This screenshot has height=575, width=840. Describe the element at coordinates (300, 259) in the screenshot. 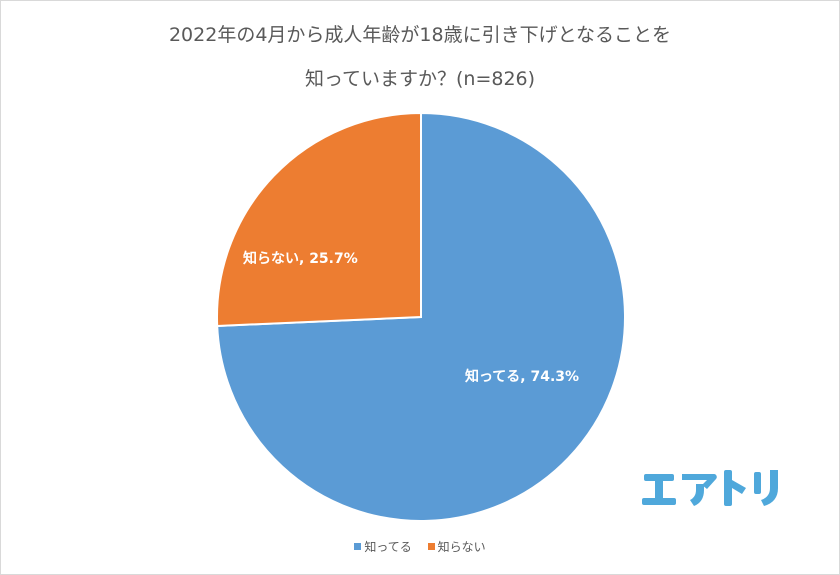

I see `data-label-unknown: 知らない, 25.7%` at that location.